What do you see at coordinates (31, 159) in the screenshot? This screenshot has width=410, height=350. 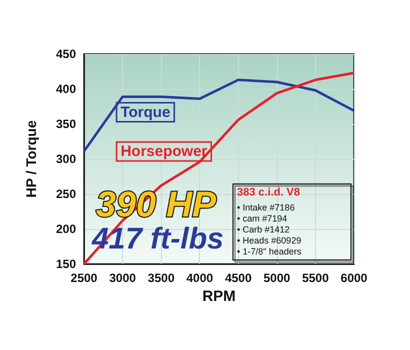 I see `y-axis-title: HP / Torque` at bounding box center [31, 159].